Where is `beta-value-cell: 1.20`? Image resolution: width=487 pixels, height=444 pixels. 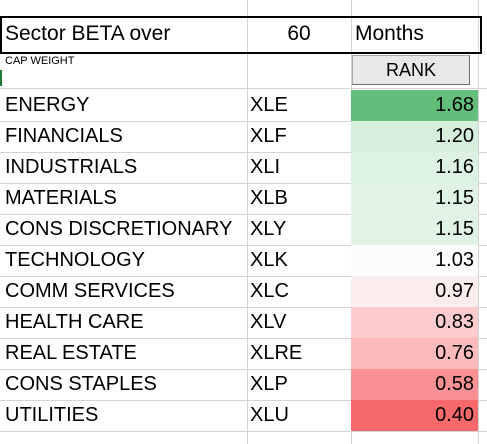
beta-value-cell: 1.20 is located at coordinates (414, 136).